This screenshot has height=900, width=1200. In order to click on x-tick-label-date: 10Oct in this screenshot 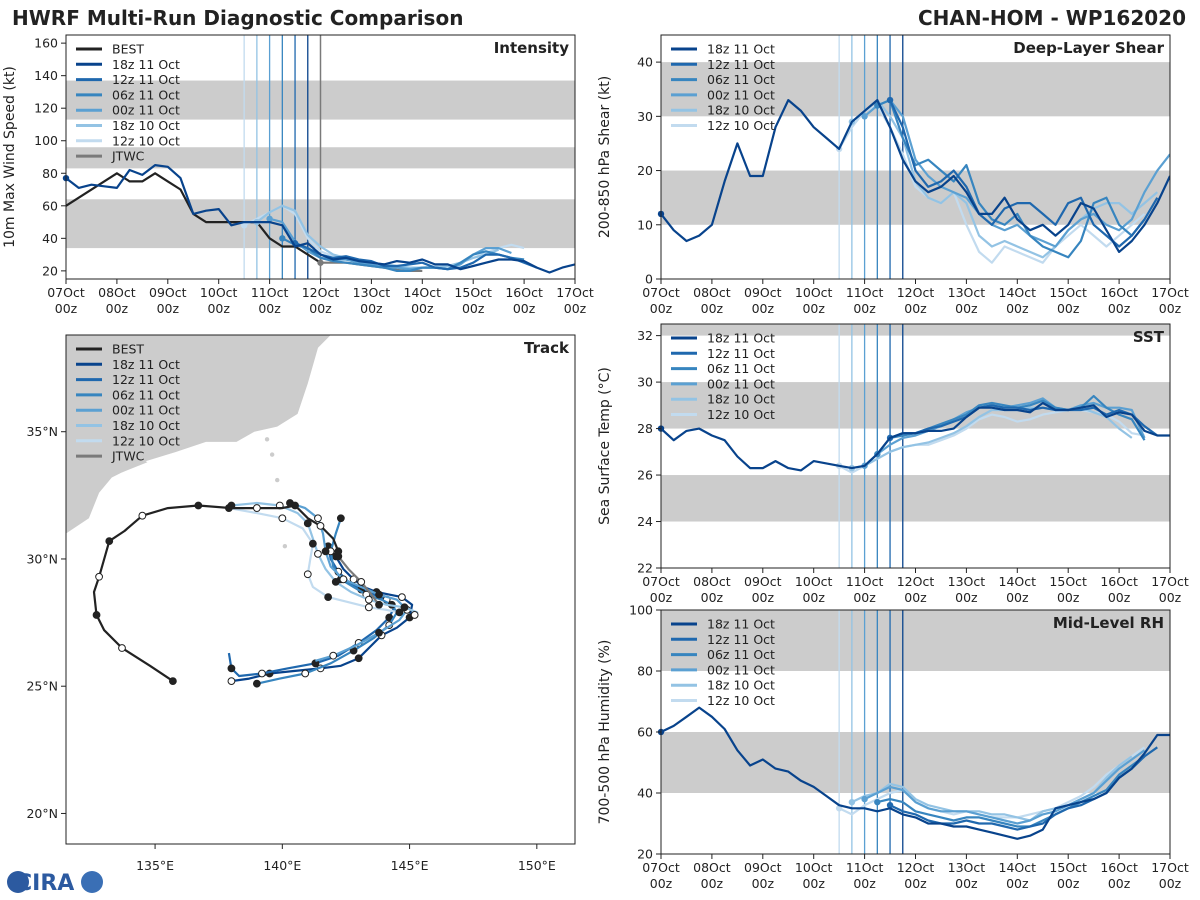, I will do `click(814, 292)`.